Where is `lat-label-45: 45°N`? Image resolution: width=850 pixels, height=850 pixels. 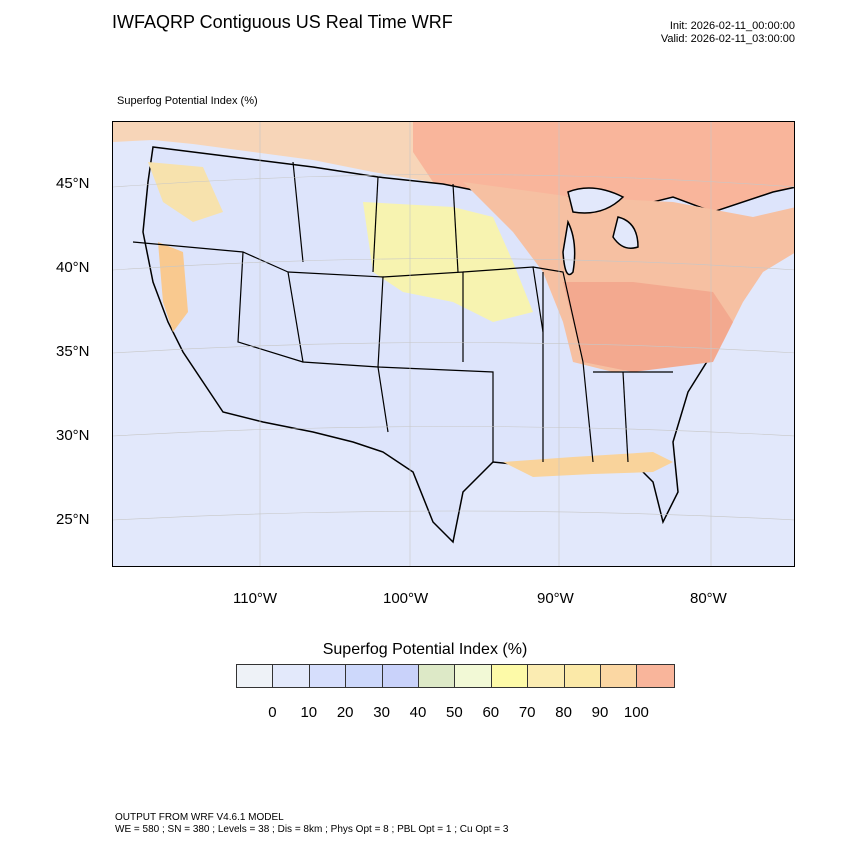
lat-label-45: 45°N is located at coordinates (73, 183).